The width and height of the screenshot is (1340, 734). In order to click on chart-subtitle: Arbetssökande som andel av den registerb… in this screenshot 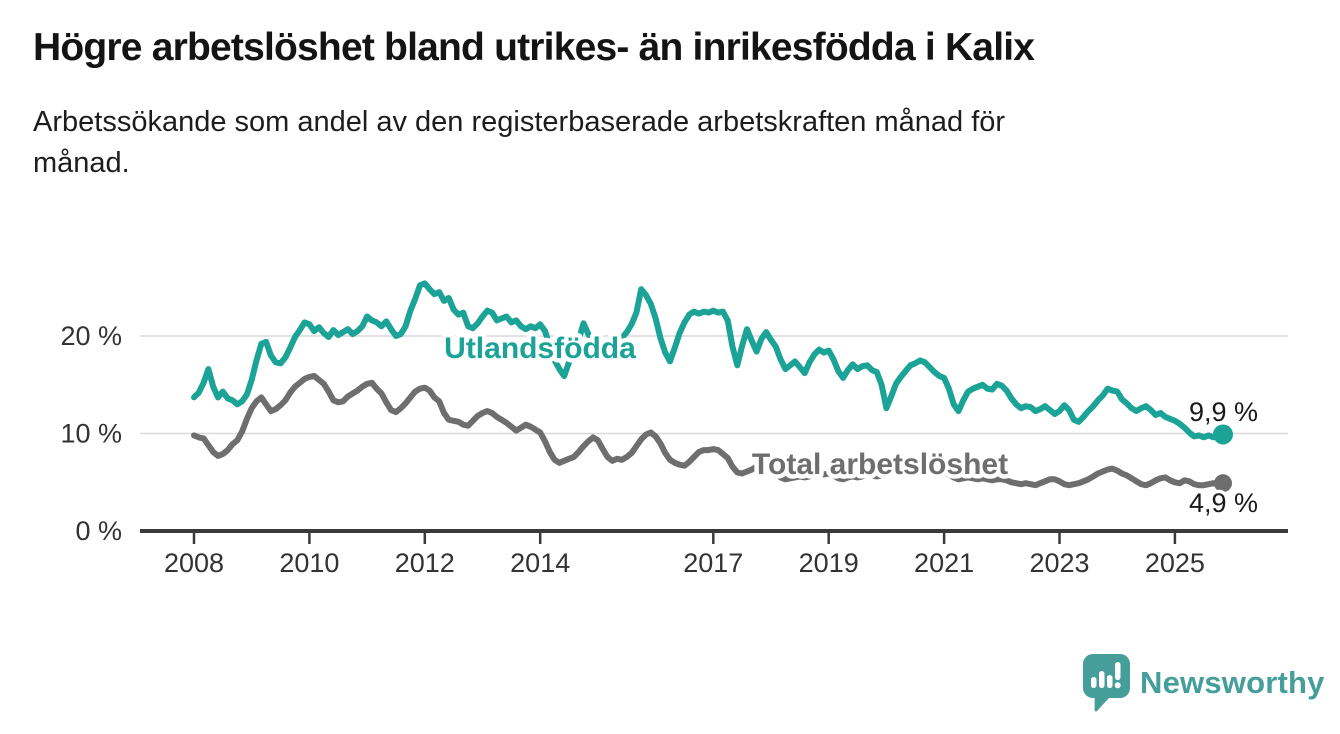, I will do `click(519, 143)`.